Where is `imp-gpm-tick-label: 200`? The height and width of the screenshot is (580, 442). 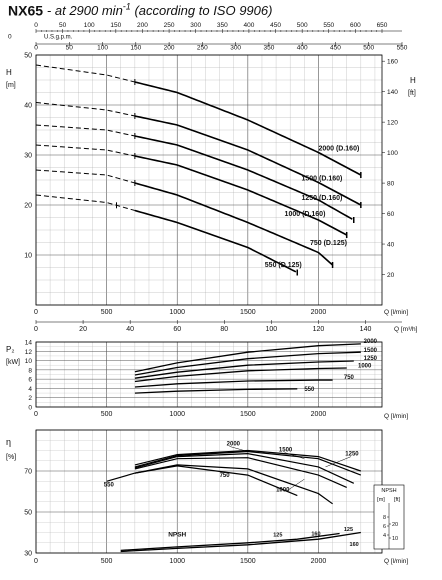 imp-gpm-tick-label: 200 is located at coordinates (169, 48).